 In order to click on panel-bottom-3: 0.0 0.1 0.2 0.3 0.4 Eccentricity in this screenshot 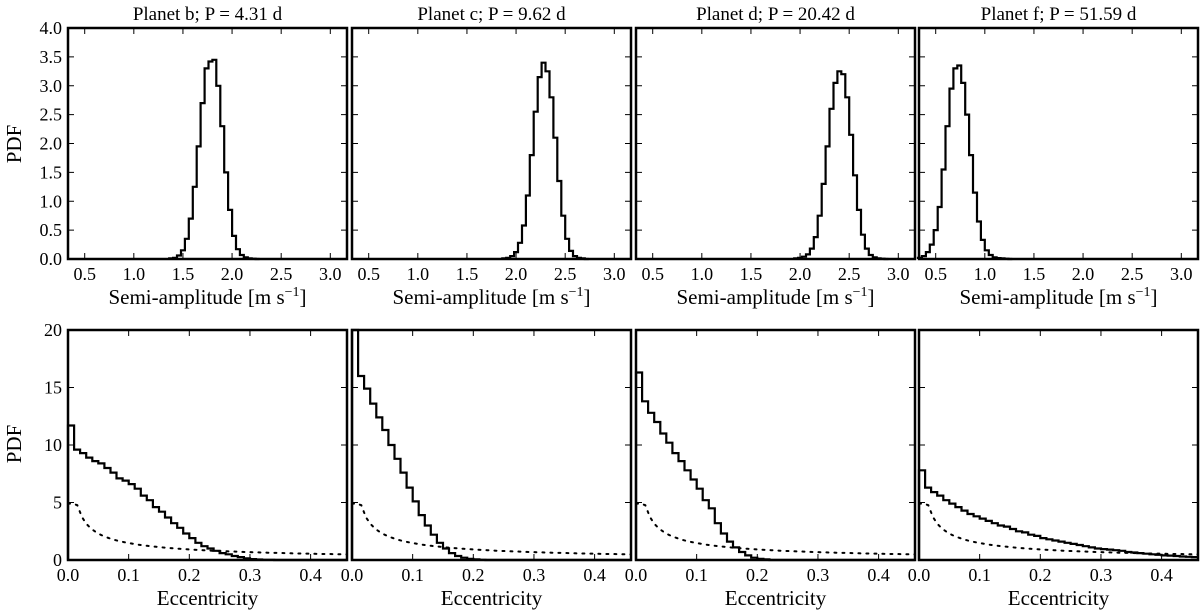, I will do `click(1054, 469)`.